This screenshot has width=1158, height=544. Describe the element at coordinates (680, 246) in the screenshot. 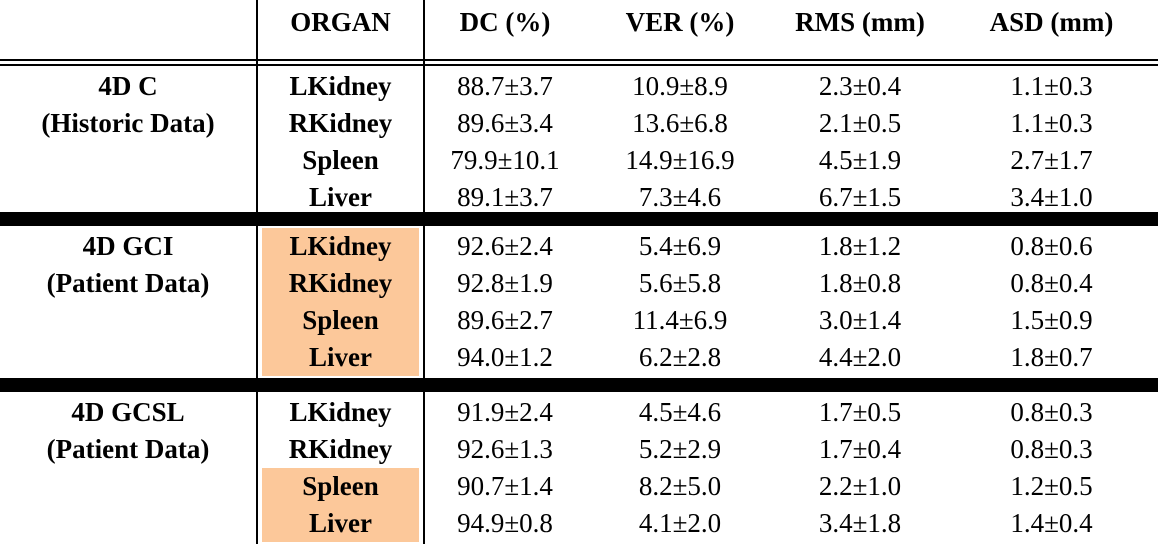

I see `ver-cell: 5.4±6.9` at that location.